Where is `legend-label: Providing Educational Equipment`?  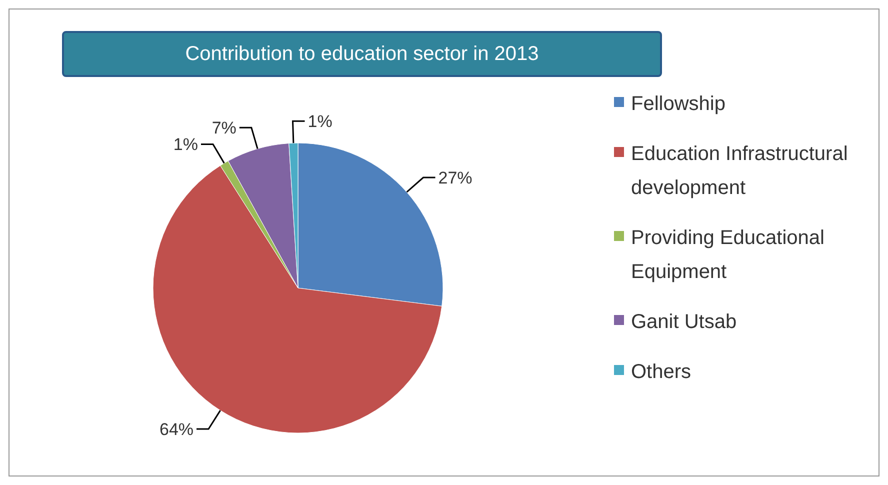
legend-label: Providing Educational Equipment is located at coordinates (727, 255).